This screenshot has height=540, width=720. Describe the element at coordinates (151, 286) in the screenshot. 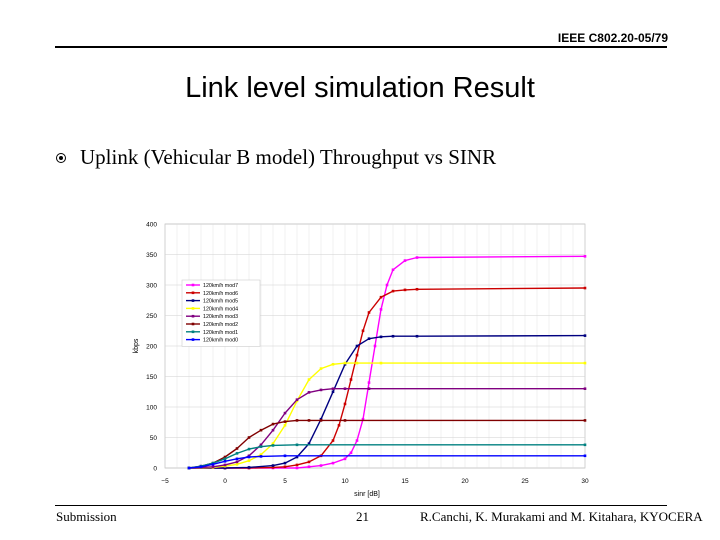

I see `y-tick-label: 300` at that location.